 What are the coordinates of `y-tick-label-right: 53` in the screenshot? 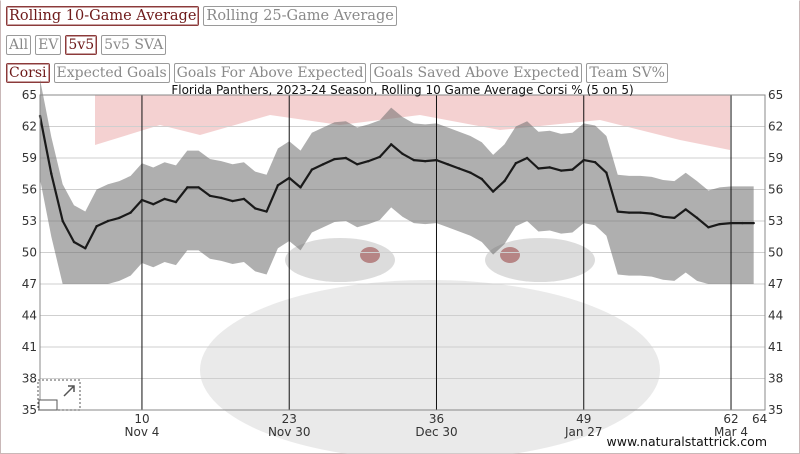 It's located at (775, 221).